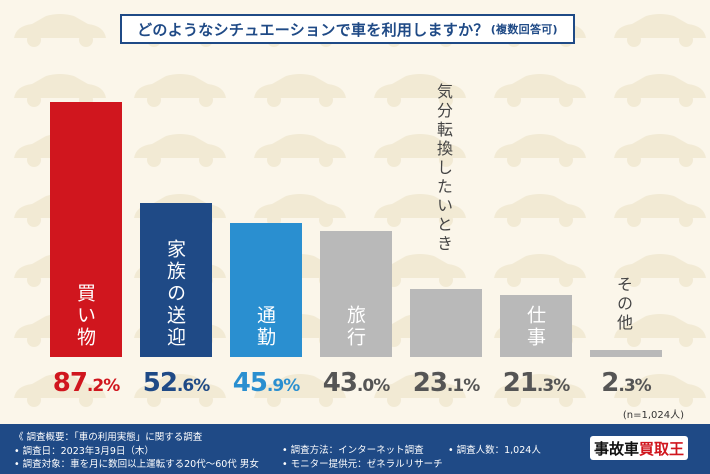 The image size is (710, 474). I want to click on category-label-6: 仕事, so click(535, 327).